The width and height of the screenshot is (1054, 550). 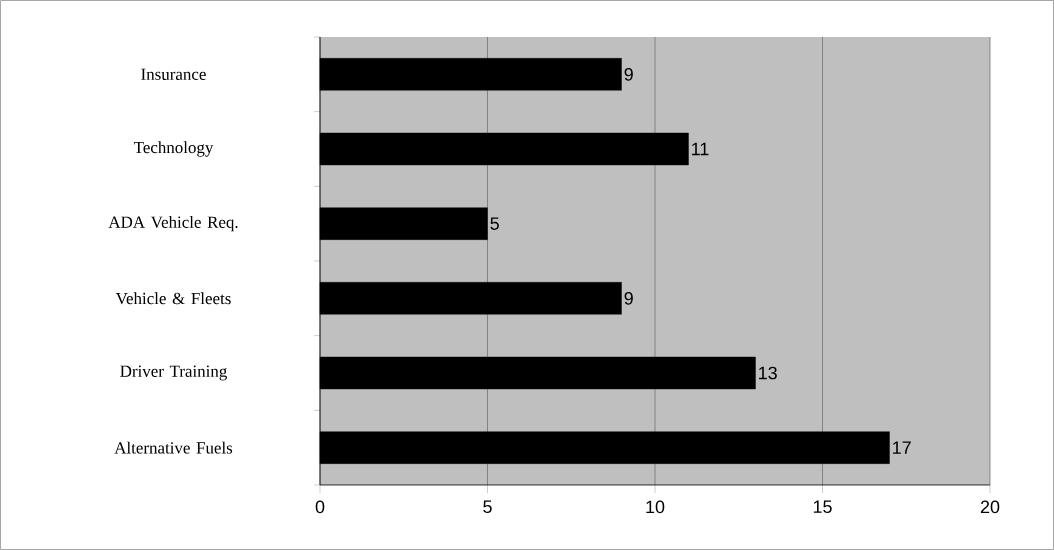 What do you see at coordinates (173, 447) in the screenshot?
I see `y-tick-label: Alternative Fuels` at bounding box center [173, 447].